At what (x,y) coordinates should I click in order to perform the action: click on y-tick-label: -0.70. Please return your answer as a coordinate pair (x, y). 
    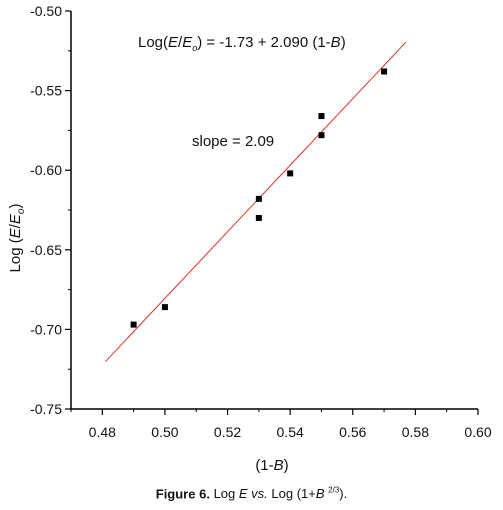
    Looking at the image, I should click on (46, 329).